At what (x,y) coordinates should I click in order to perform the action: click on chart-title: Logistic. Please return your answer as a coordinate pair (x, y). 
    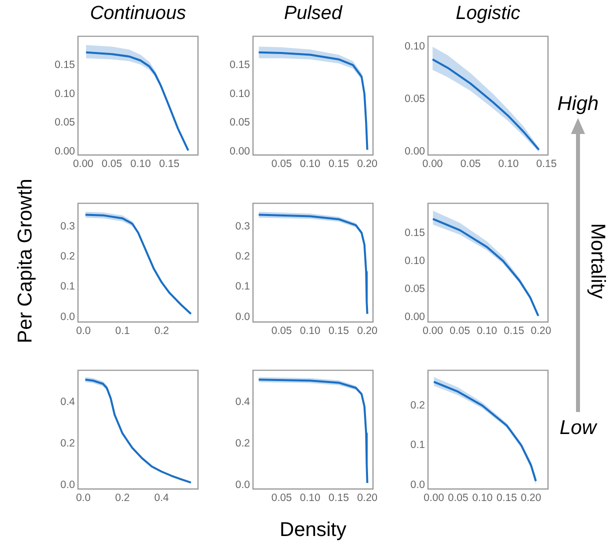
    Looking at the image, I should click on (488, 14).